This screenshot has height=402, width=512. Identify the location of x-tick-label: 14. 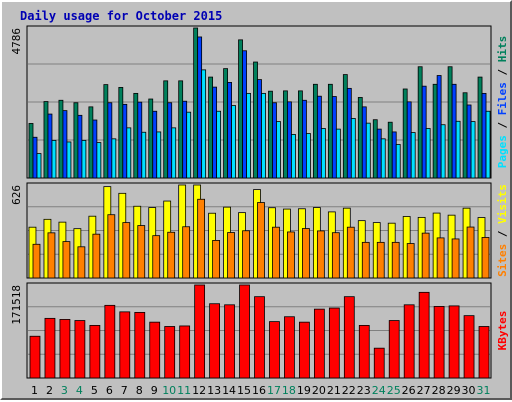
(229, 390).